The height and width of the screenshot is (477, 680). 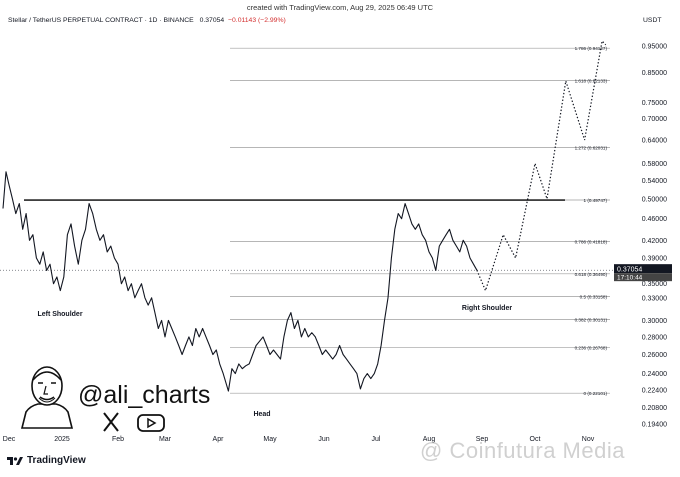 What do you see at coordinates (596, 393) in the screenshot?
I see `fib-label: 0 (0.22101)` at bounding box center [596, 393].